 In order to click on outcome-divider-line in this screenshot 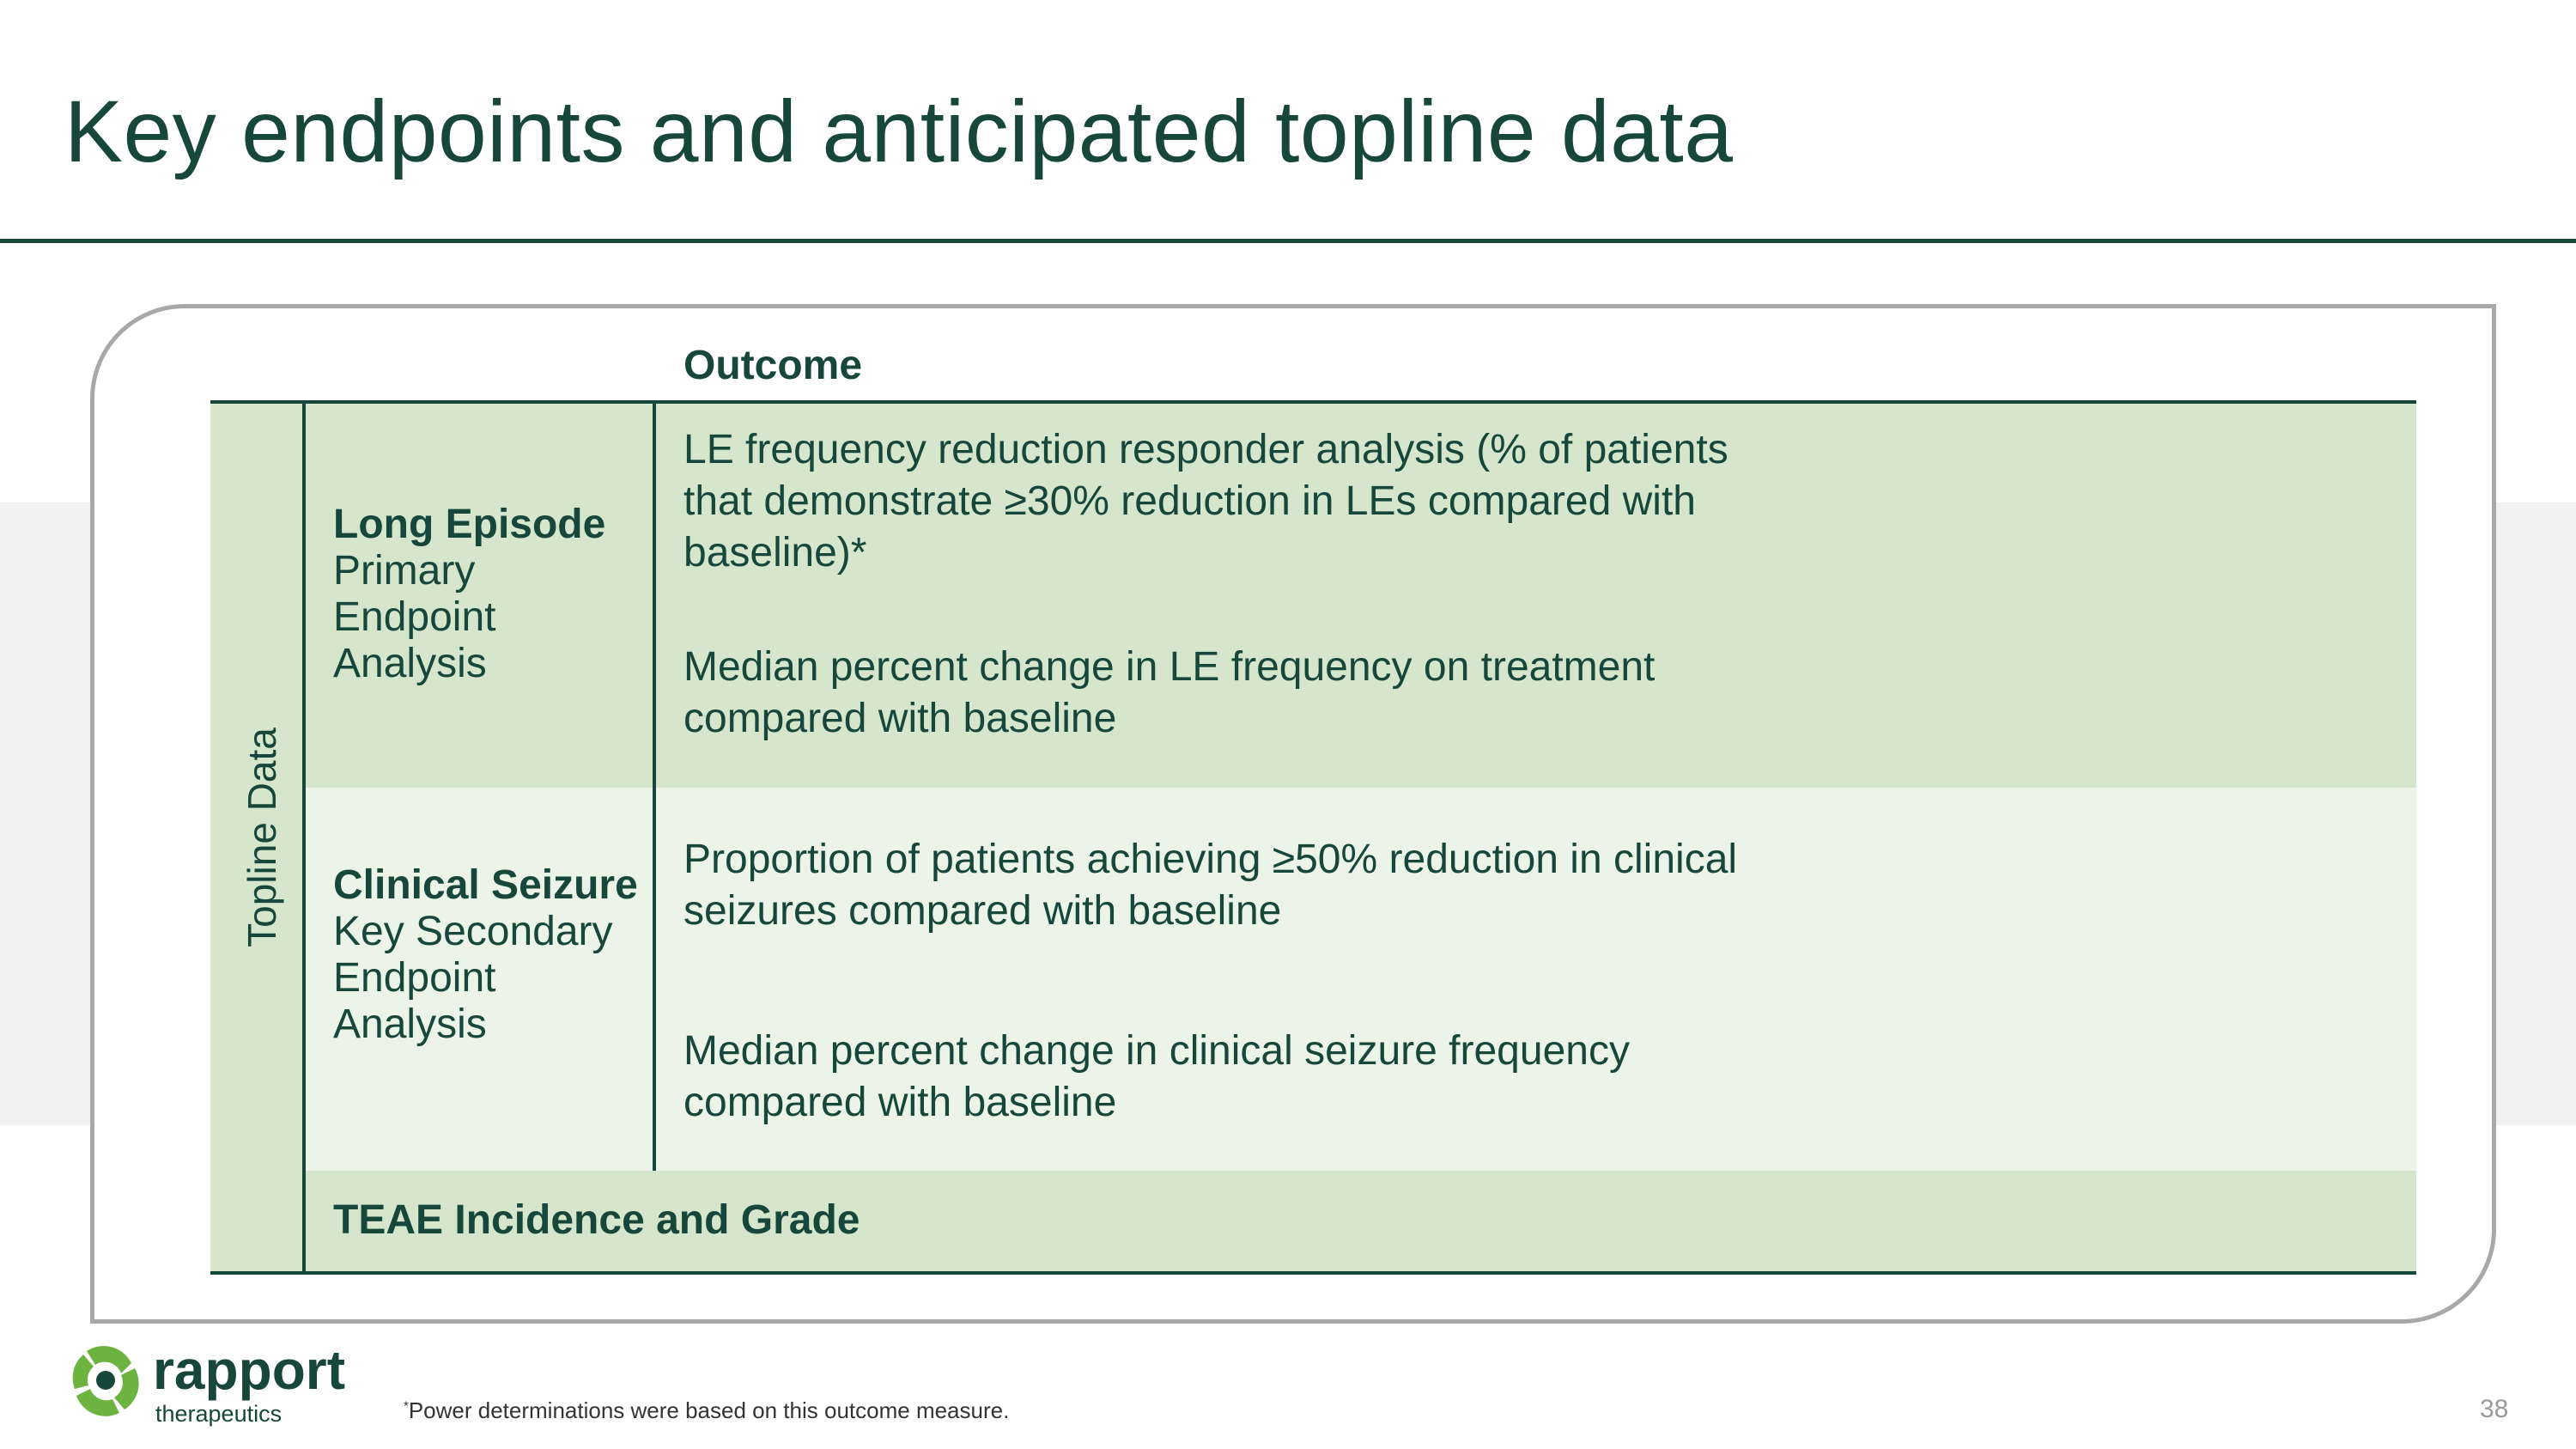, I will do `click(654, 787)`.